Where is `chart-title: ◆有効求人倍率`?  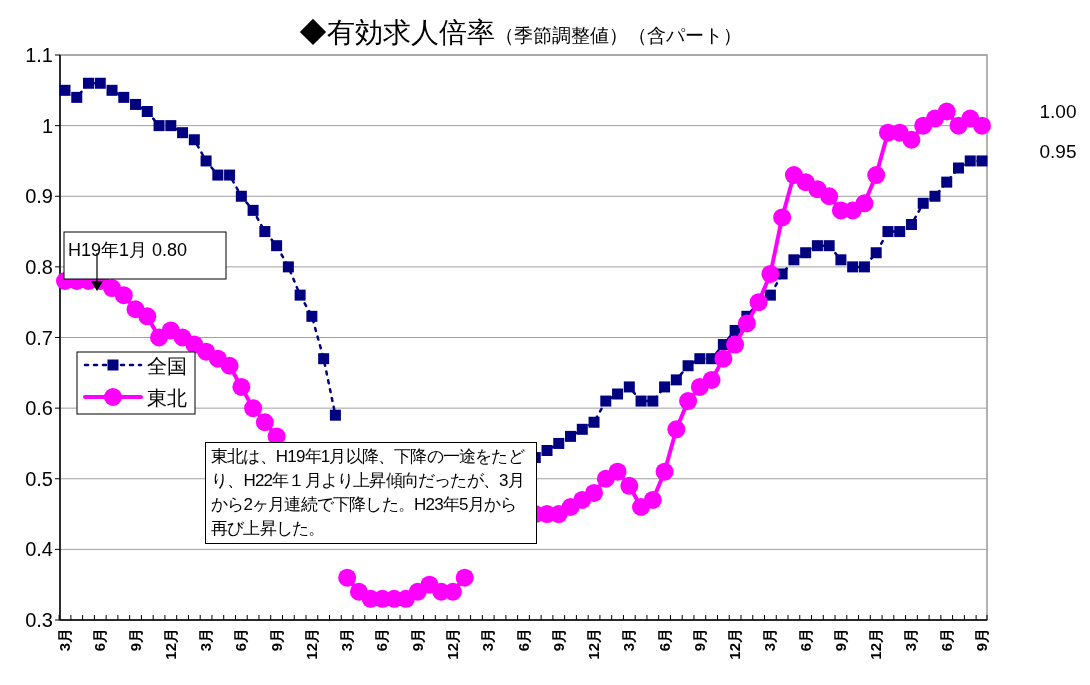 chart-title: ◆有効求人倍率 is located at coordinates (396, 32).